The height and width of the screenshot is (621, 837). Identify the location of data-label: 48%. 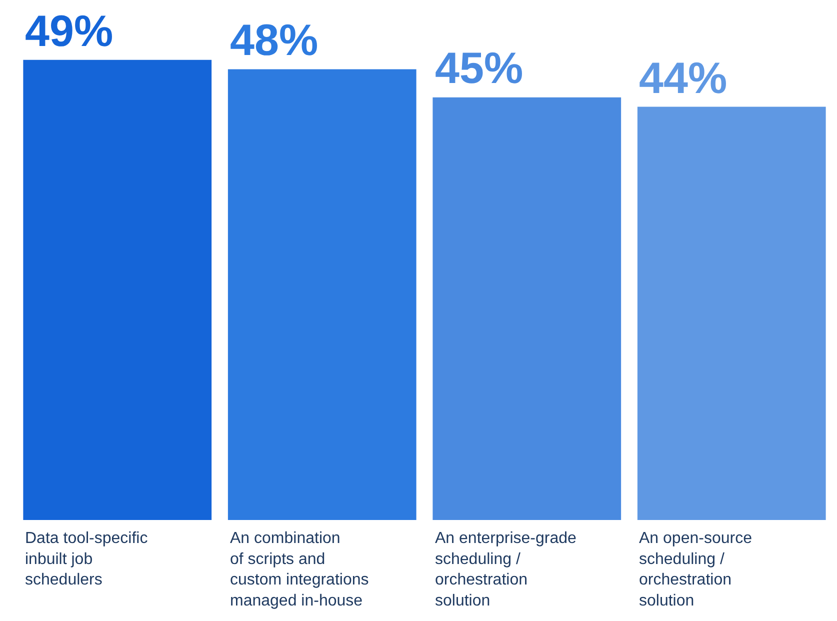
(274, 40).